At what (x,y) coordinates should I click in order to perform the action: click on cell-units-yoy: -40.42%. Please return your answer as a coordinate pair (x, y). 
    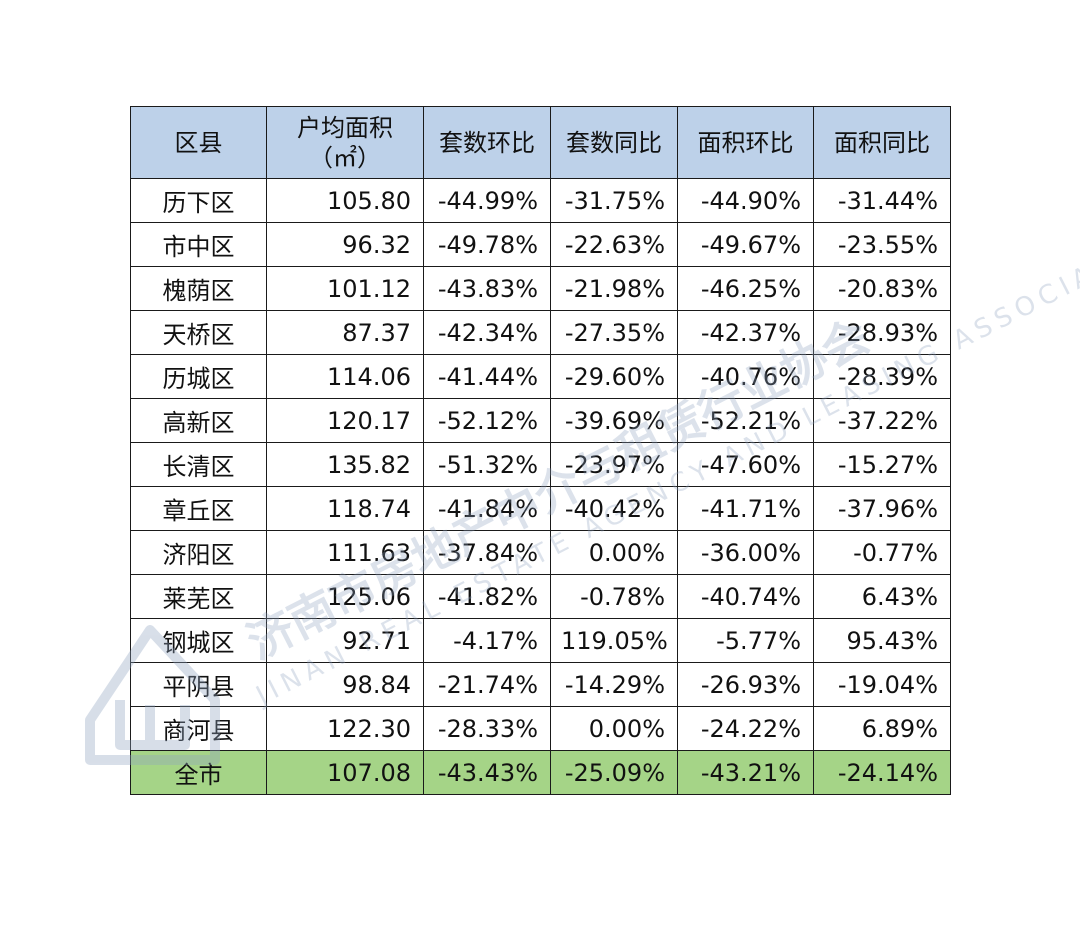
    Looking at the image, I should click on (614, 508).